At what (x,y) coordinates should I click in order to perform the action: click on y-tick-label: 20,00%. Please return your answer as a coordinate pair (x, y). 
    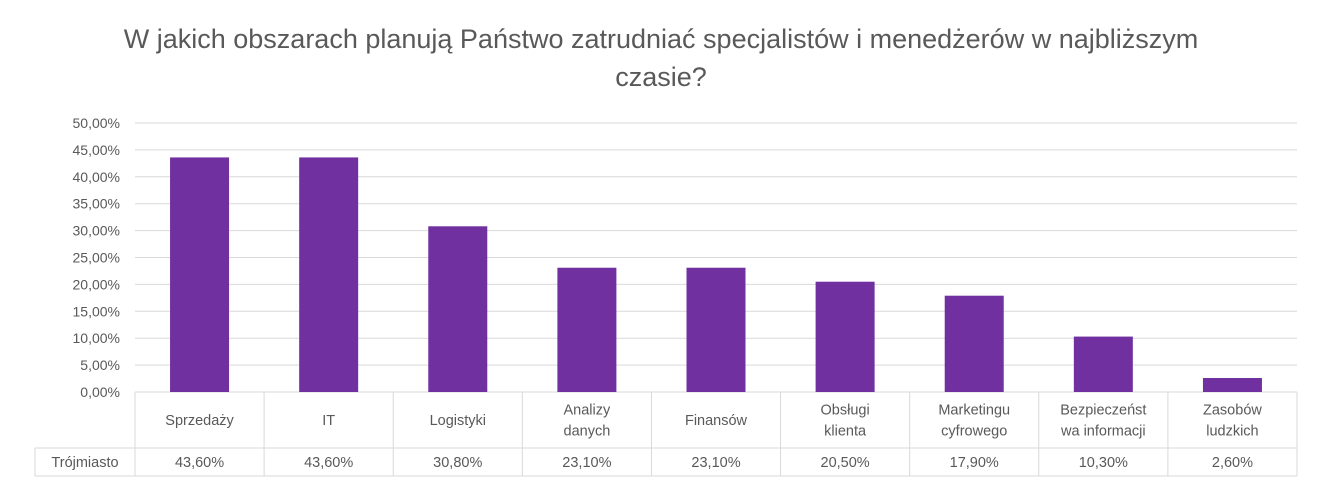
    Looking at the image, I should click on (96, 284).